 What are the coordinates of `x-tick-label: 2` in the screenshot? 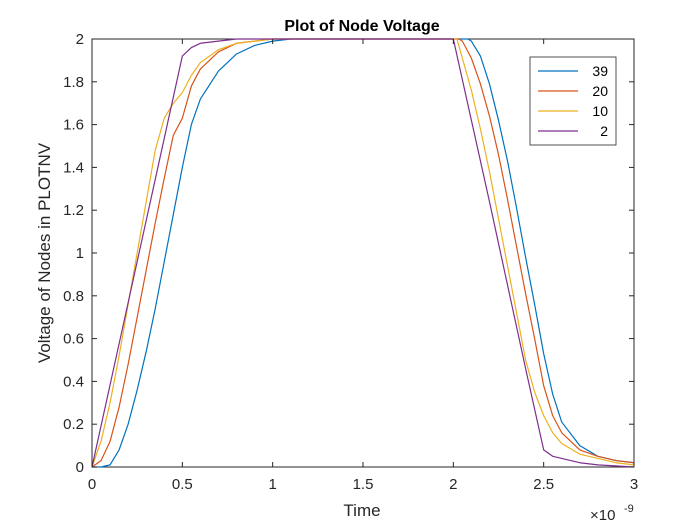 It's located at (453, 484).